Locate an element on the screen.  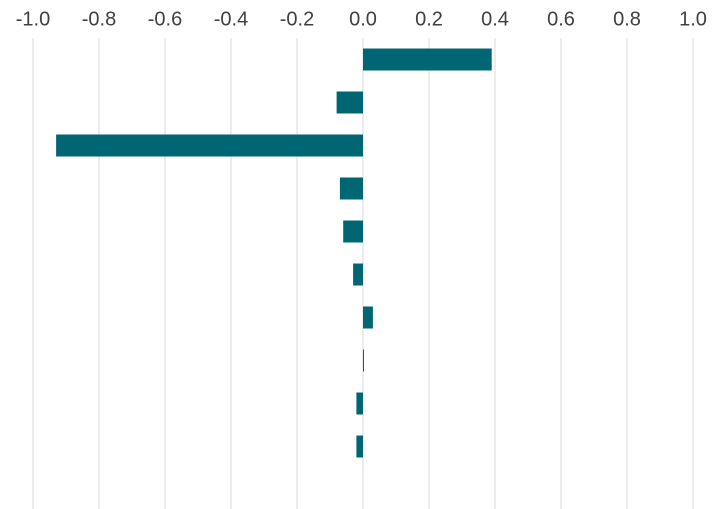
x-tick-label: 0.0 is located at coordinates (363, 19).